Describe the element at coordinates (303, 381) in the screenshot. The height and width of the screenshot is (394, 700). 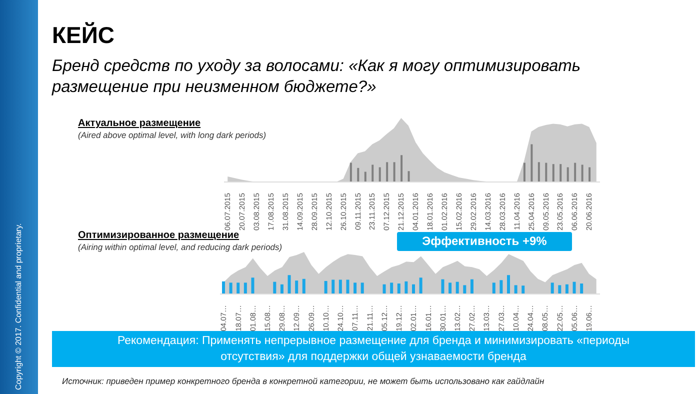
I see `text: Источник: приведен пример конкретного бренда в конкретной категории, не может быть использовано как гайдлайн` at that location.